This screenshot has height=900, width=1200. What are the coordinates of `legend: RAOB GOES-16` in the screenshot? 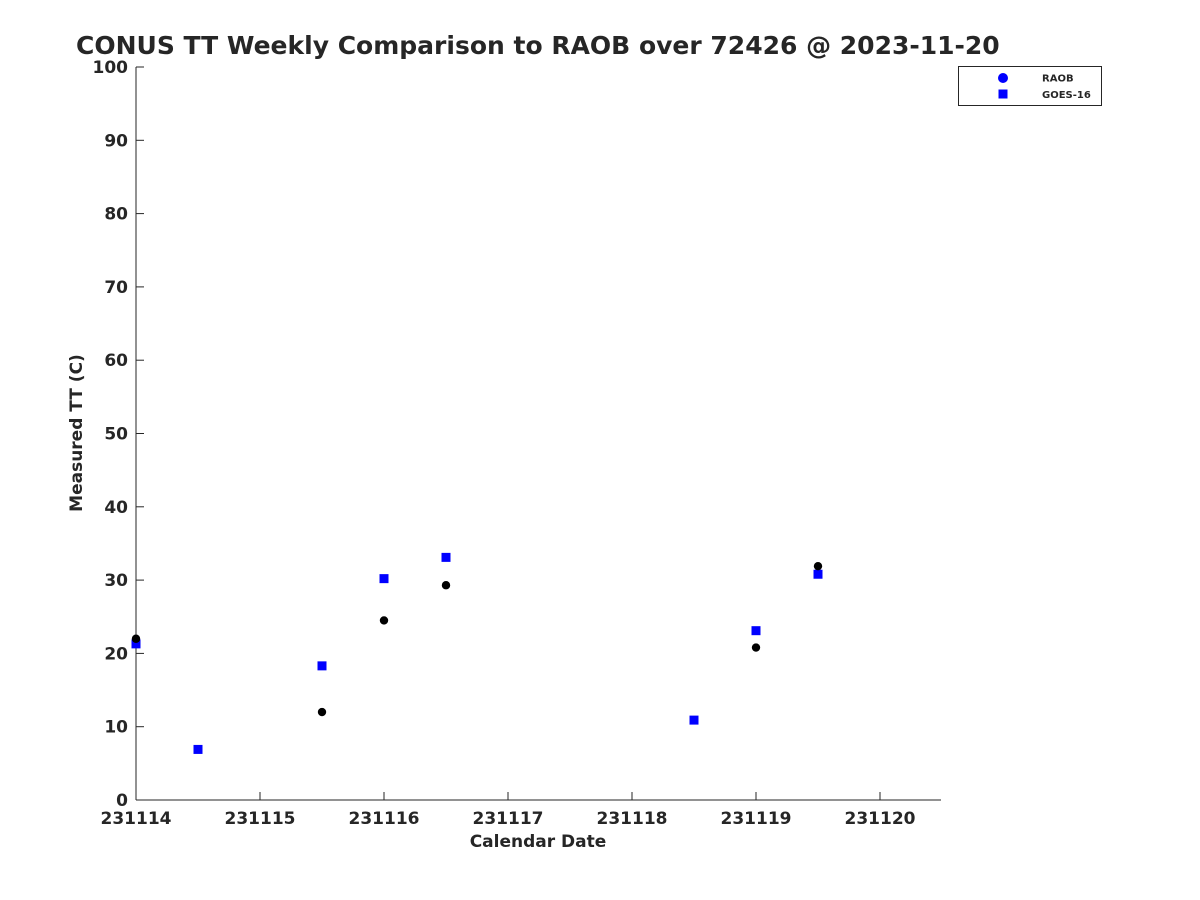 It's located at (1030, 86).